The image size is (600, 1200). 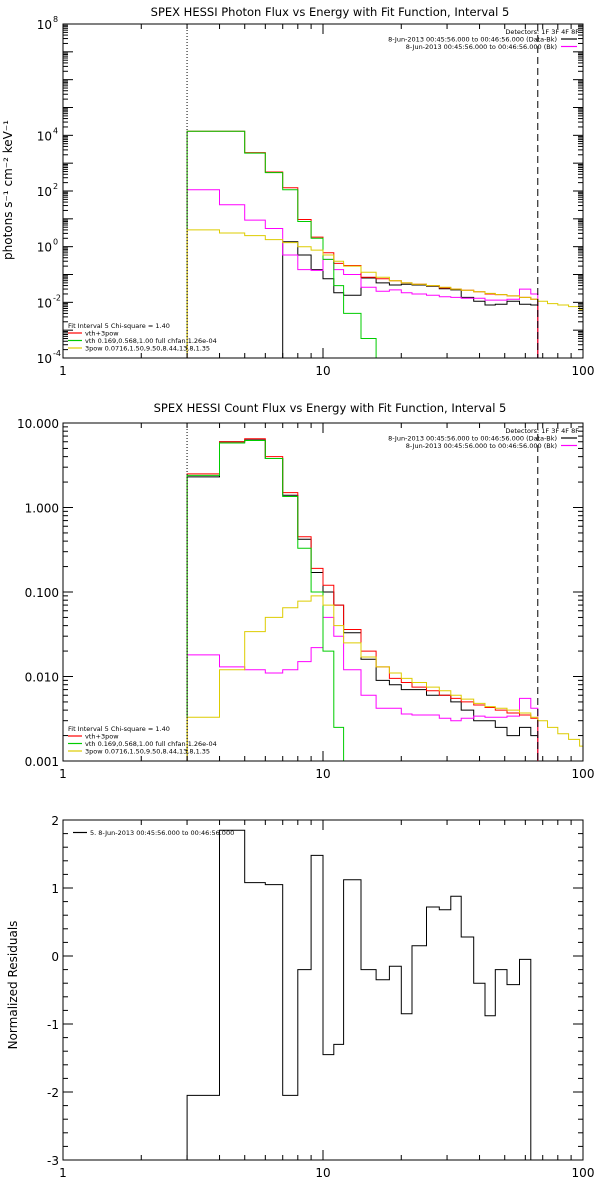 What do you see at coordinates (57, 353) in the screenshot?
I see `y-tick-exponent: -4` at bounding box center [57, 353].